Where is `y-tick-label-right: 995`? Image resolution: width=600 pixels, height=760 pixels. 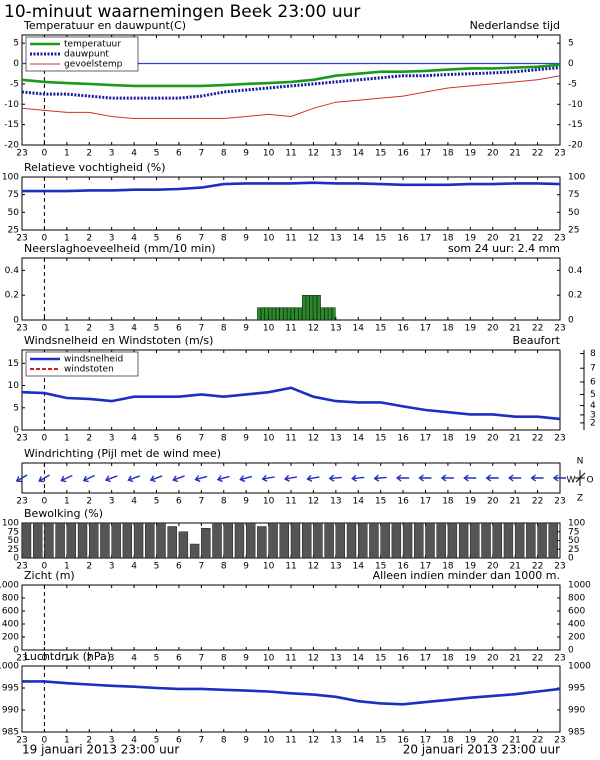 y-tick-label-right: 995 is located at coordinates (576, 689).